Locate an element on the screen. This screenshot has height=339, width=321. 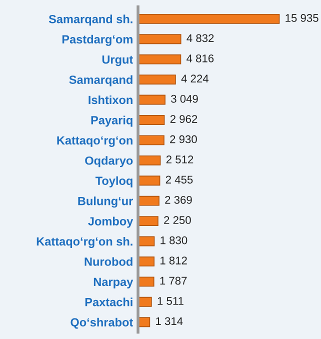
y-tick-label: Ishtixon is located at coordinates (110, 99).